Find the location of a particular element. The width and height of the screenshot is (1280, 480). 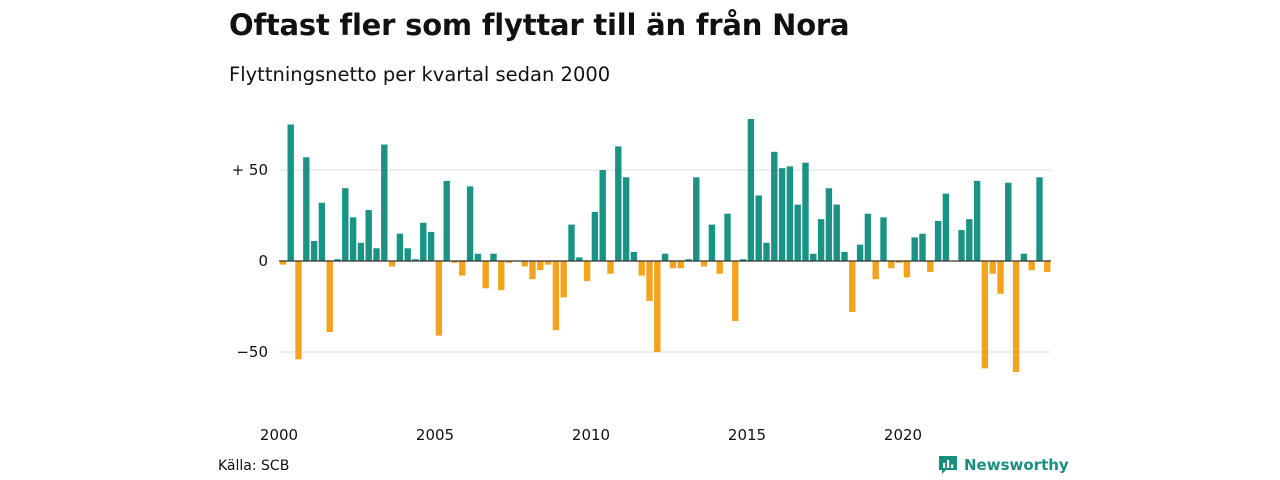

x-tick-label: 2020 is located at coordinates (903, 435).